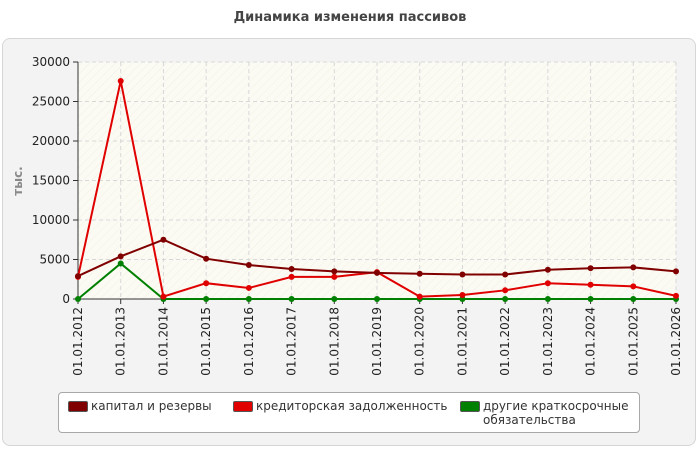 This screenshot has height=450, width=700. I want to click on legend-item-capital: капитал и резервы, so click(140, 406).